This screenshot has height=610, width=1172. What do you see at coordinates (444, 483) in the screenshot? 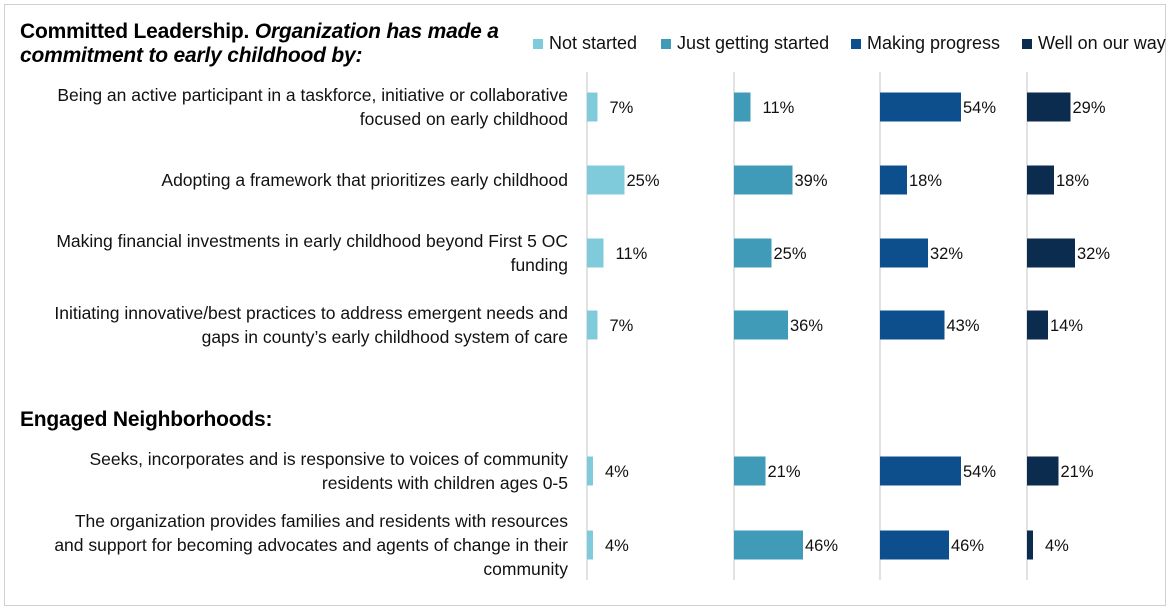
I see `category-label-line: residents with children ages 0-5` at bounding box center [444, 483].